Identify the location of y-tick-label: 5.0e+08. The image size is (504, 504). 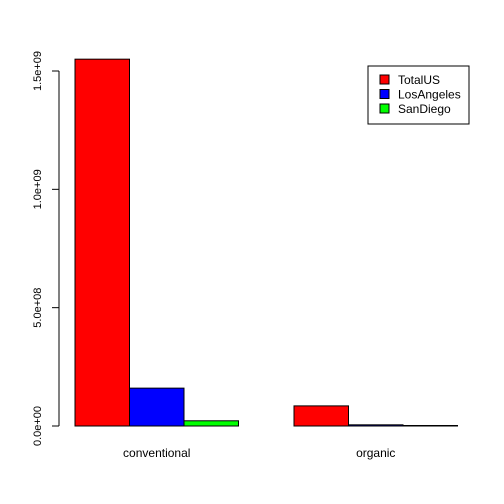
(38, 308).